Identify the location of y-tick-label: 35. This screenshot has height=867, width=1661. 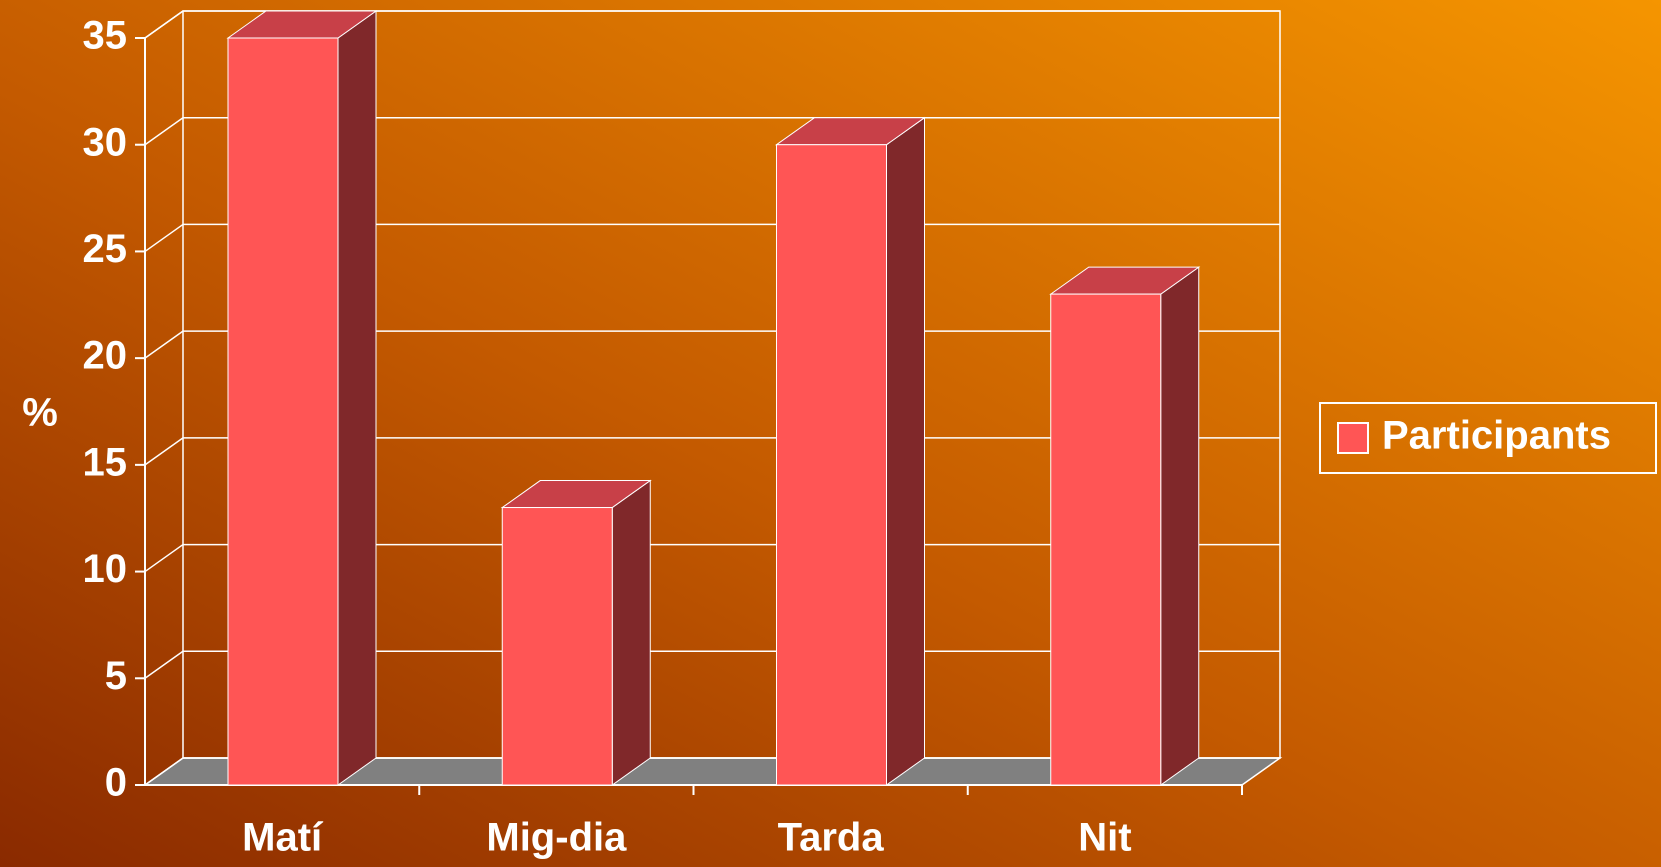
(105, 36).